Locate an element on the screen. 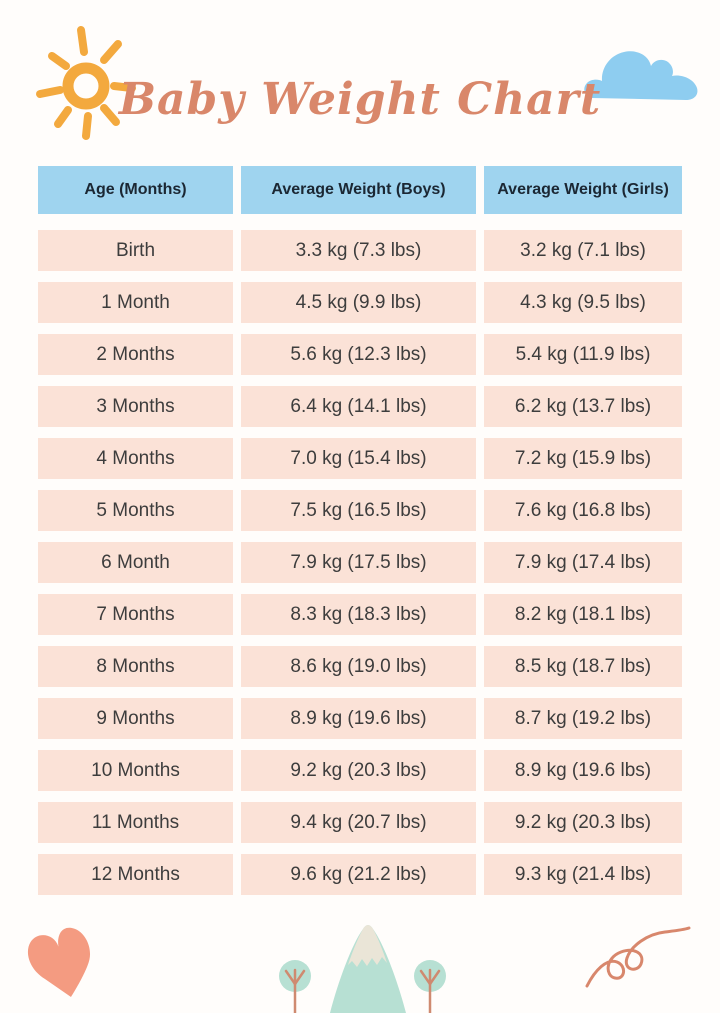  sun-icon is located at coordinates (86, 83).